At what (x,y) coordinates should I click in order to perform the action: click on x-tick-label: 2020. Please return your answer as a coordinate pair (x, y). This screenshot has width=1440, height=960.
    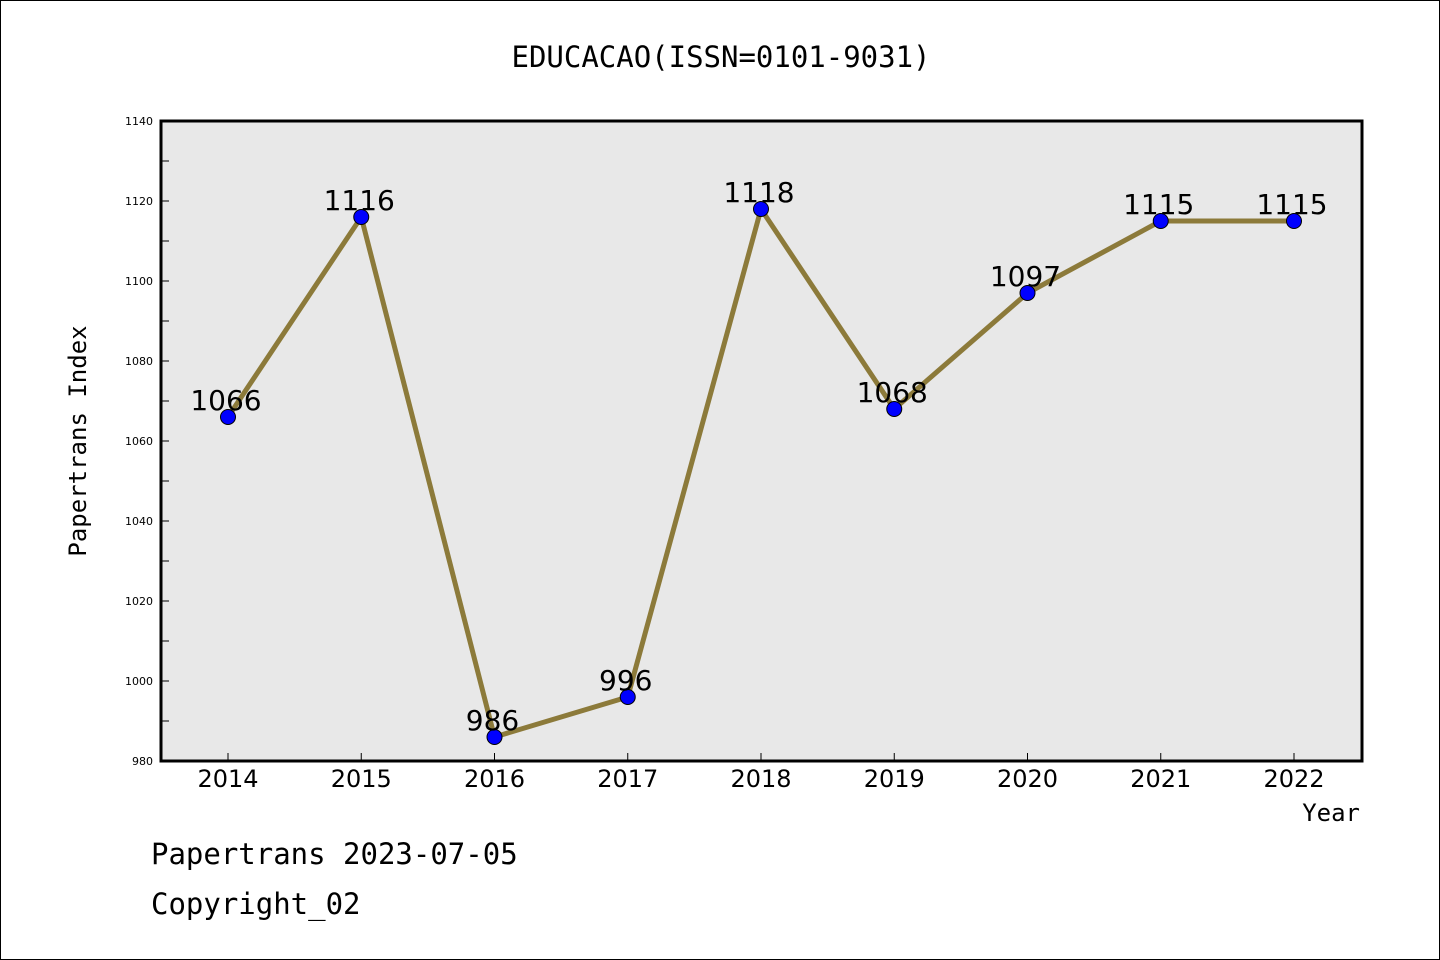
    Looking at the image, I should click on (1027, 779).